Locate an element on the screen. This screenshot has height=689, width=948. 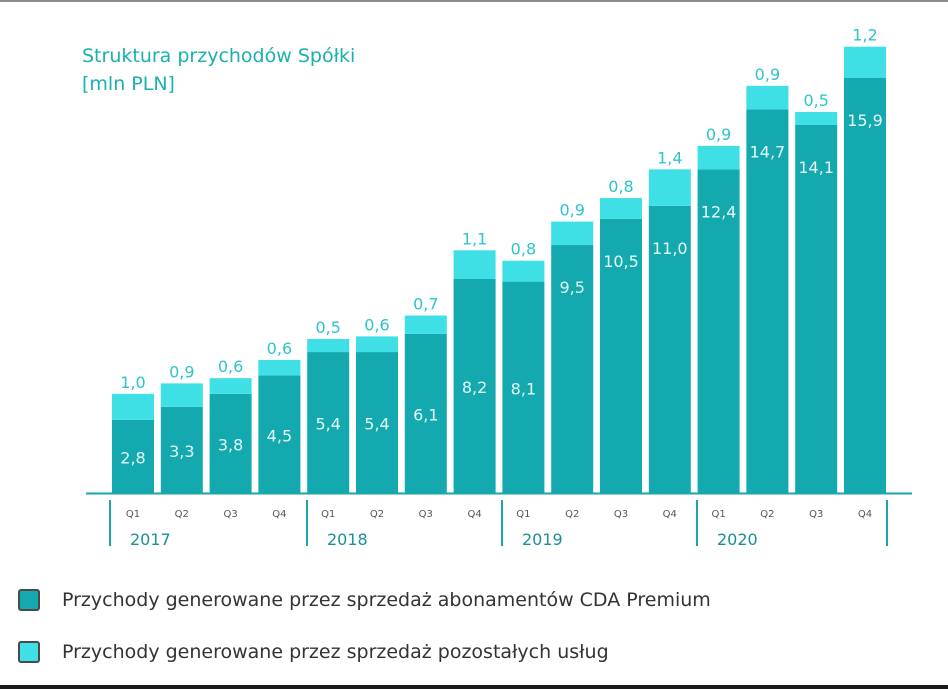
data-label-other-14: 0,9 is located at coordinates (767, 74).